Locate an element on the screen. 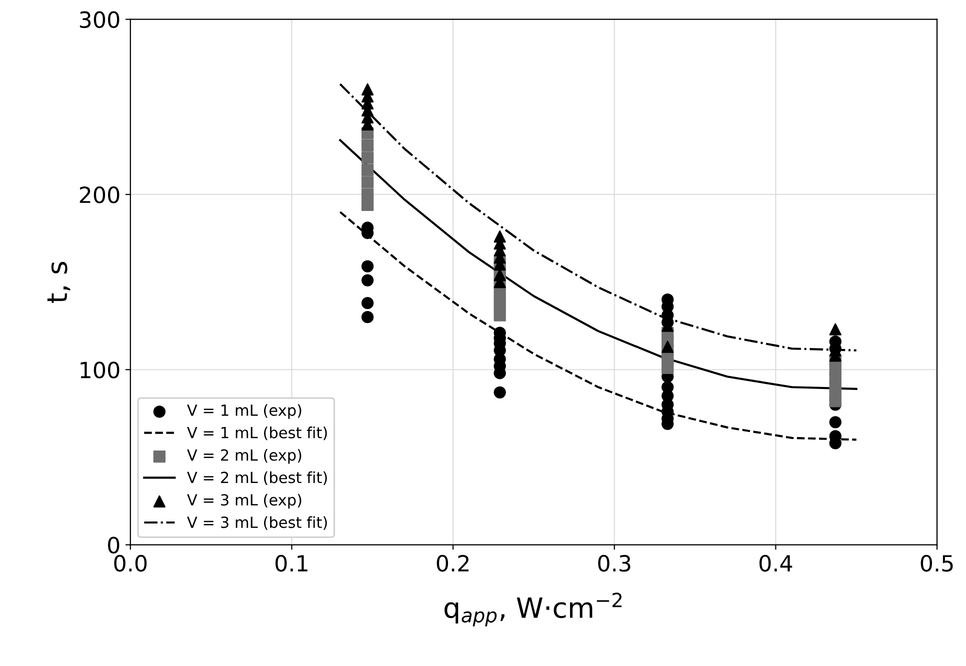 This screenshot has width=966, height=666. x-axis-title: q$_{app}$, W·cm$^{−2}$ is located at coordinates (533, 609).